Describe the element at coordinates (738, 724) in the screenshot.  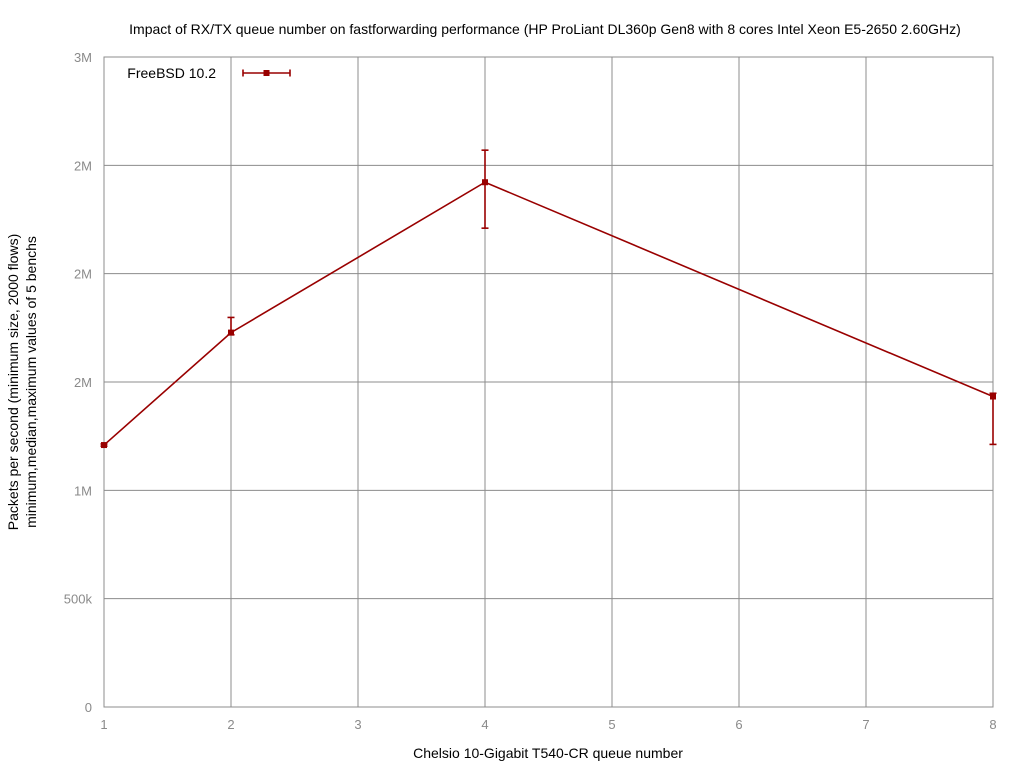
I see `x-tick-label: 6` at that location.